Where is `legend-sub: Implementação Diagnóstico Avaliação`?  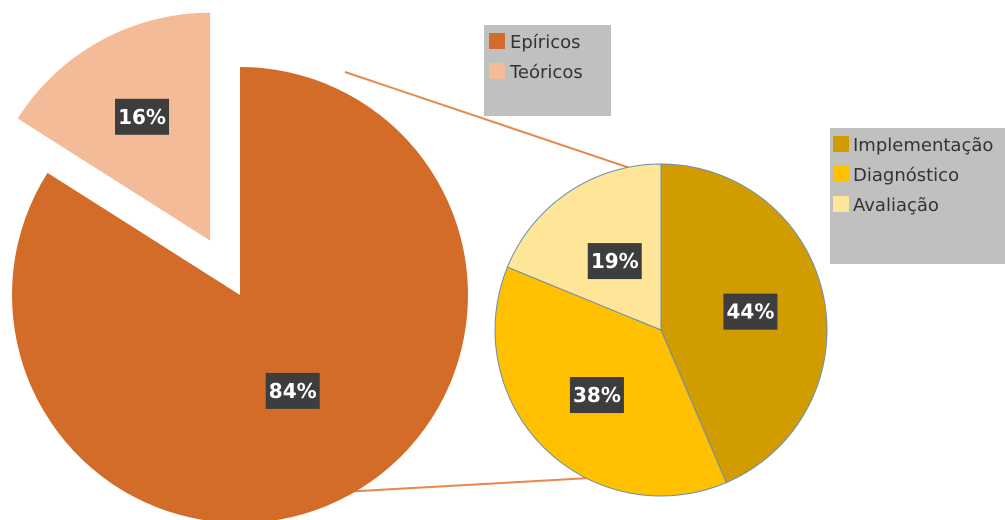
legend-sub: Implementação Diagnóstico Avaliação is located at coordinates (917, 196).